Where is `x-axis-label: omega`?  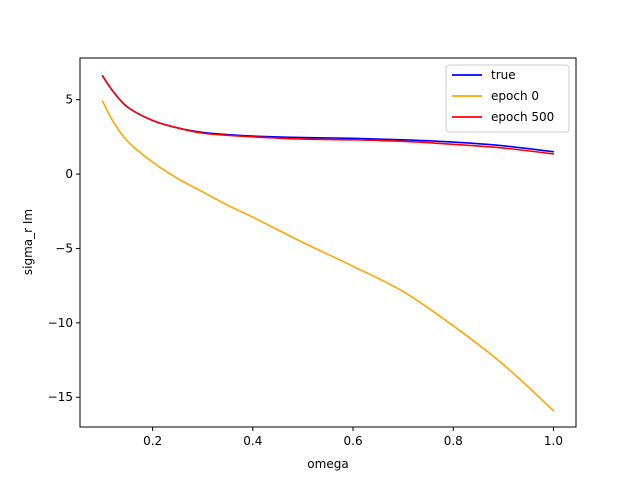
x-axis-label: omega is located at coordinates (327, 464).